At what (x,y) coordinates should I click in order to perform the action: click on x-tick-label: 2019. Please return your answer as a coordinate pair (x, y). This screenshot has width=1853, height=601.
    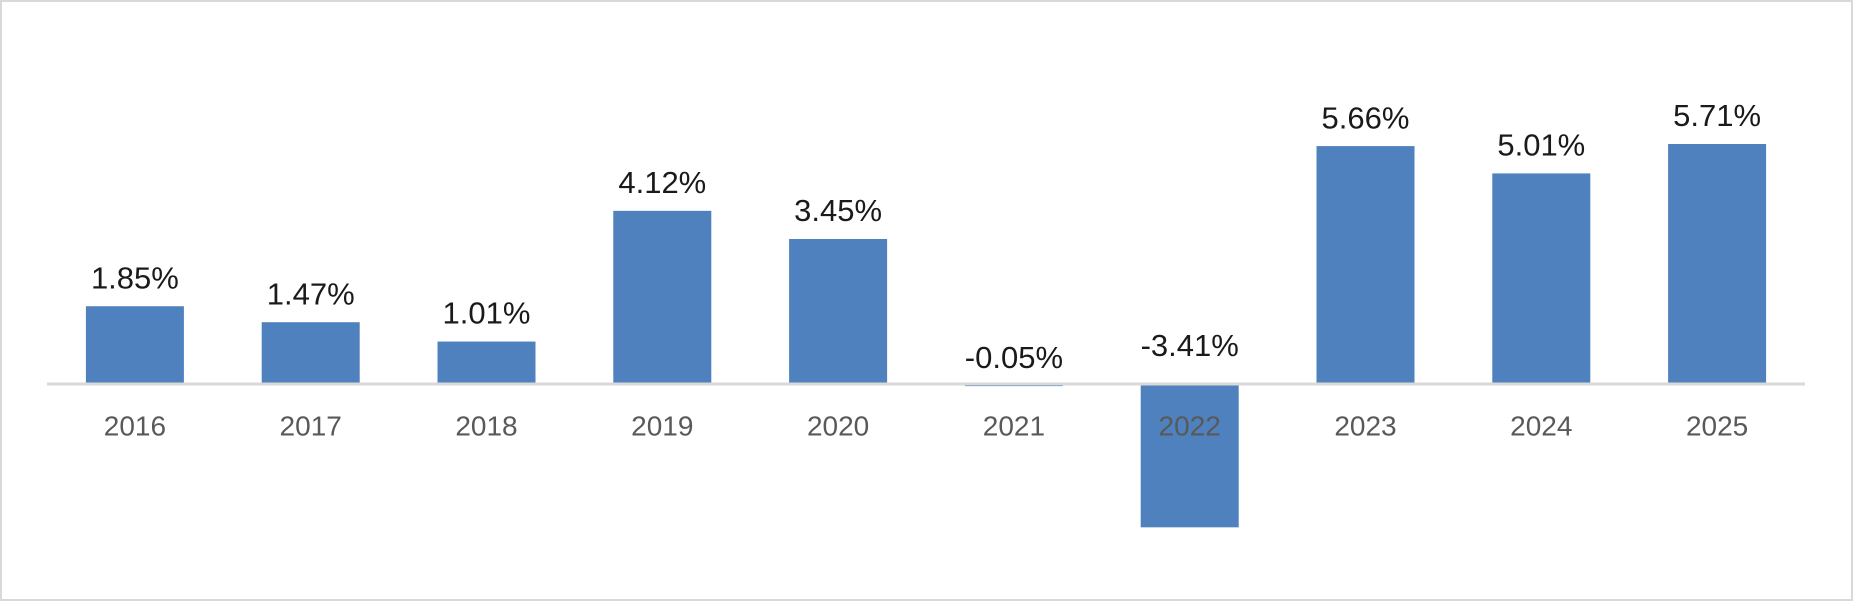
    Looking at the image, I should click on (662, 425).